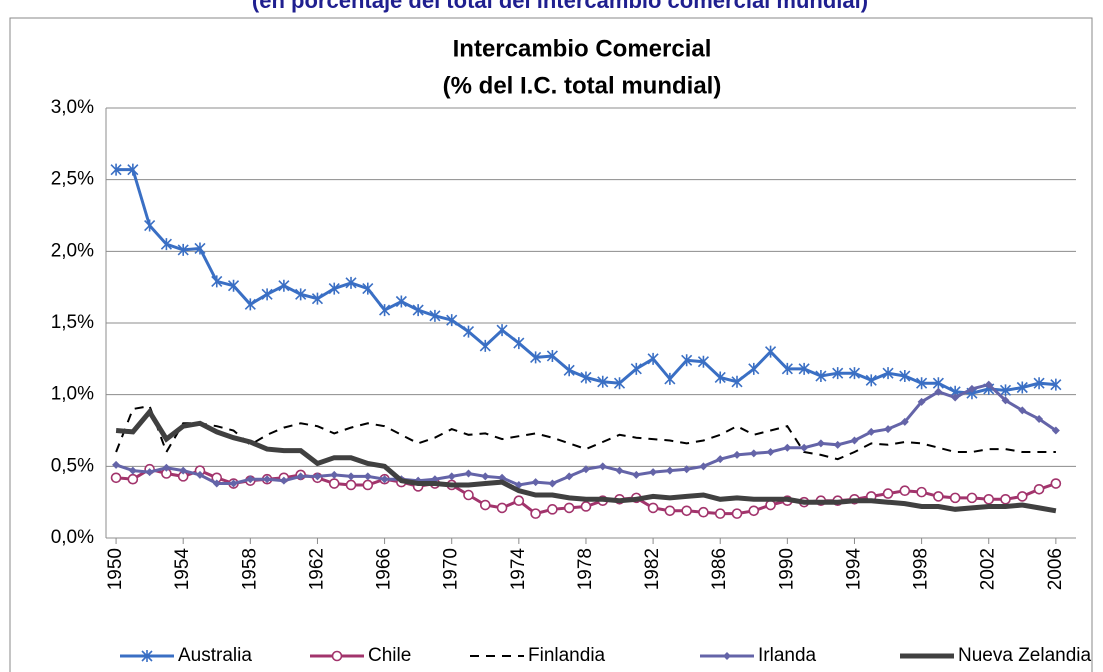  Describe the element at coordinates (787, 655) in the screenshot. I see `legend-label: Irlanda` at that location.